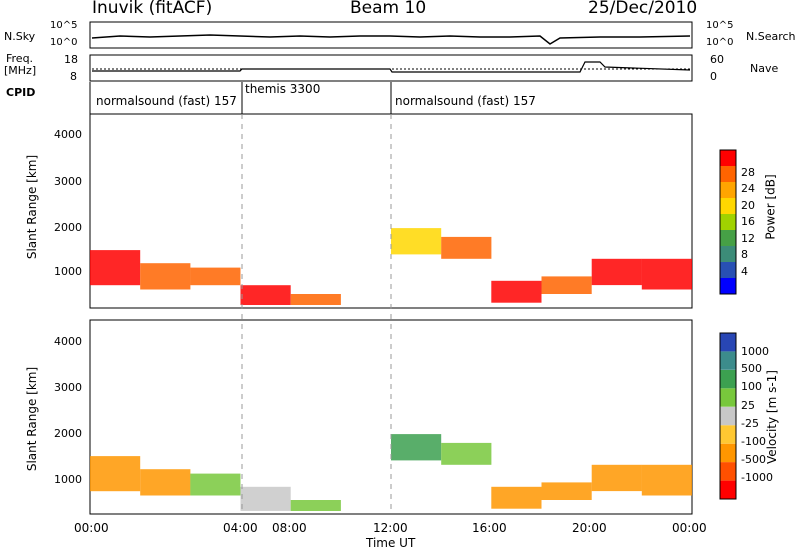 The height and width of the screenshot is (554, 800). Describe the element at coordinates (68, 387) in the screenshot. I see `velocity-ytick: 3000` at that location.